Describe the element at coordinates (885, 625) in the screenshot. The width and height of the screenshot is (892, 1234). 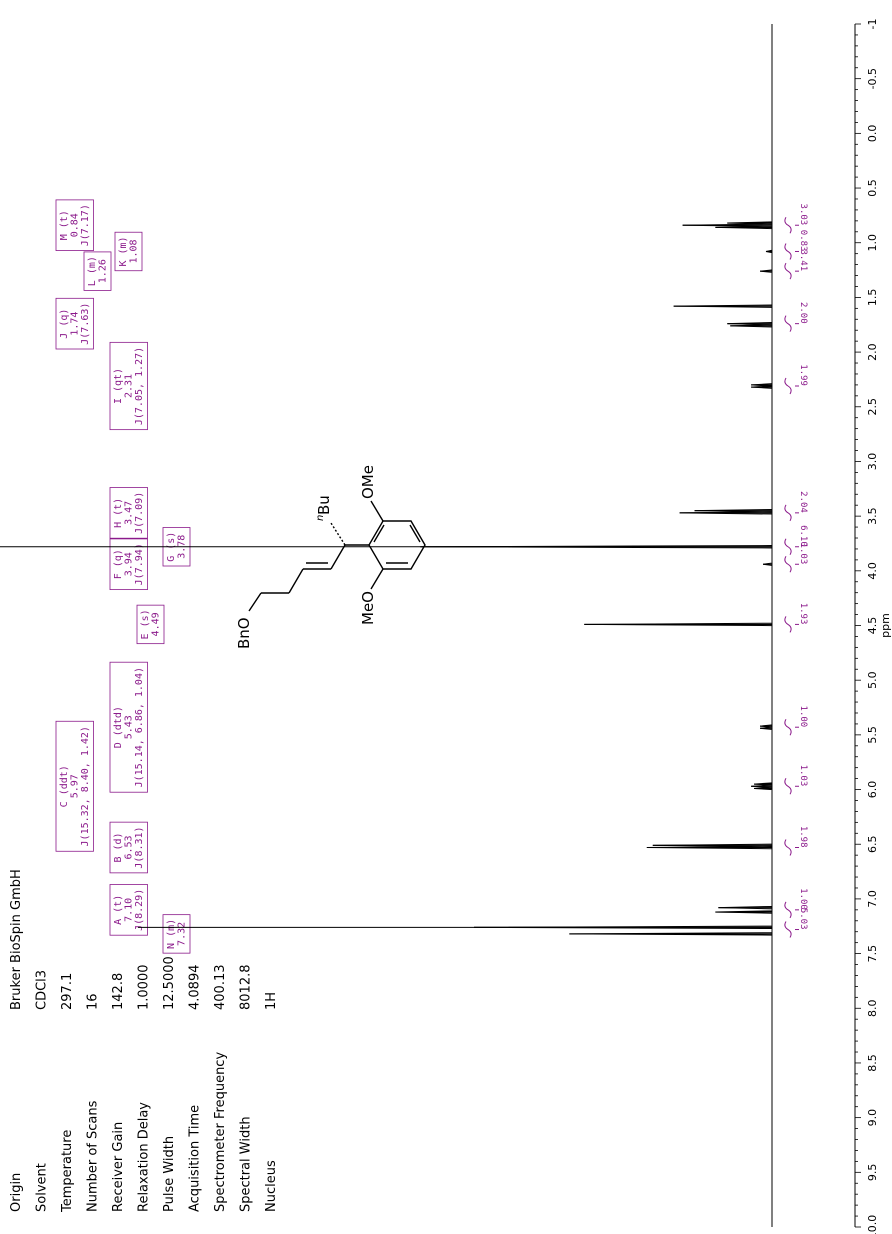
I see `axis-label: ppm` at that location.